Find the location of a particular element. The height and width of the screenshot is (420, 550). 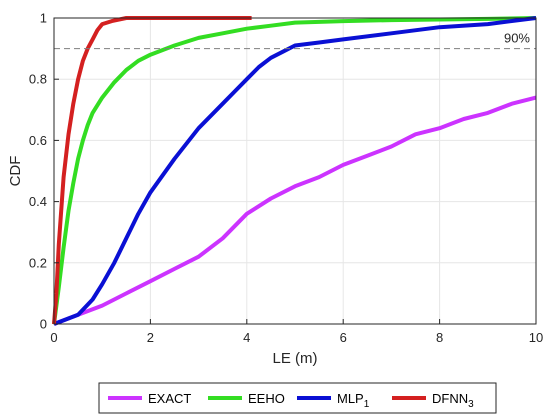

legend-label-main: MLP is located at coordinates (350, 398).